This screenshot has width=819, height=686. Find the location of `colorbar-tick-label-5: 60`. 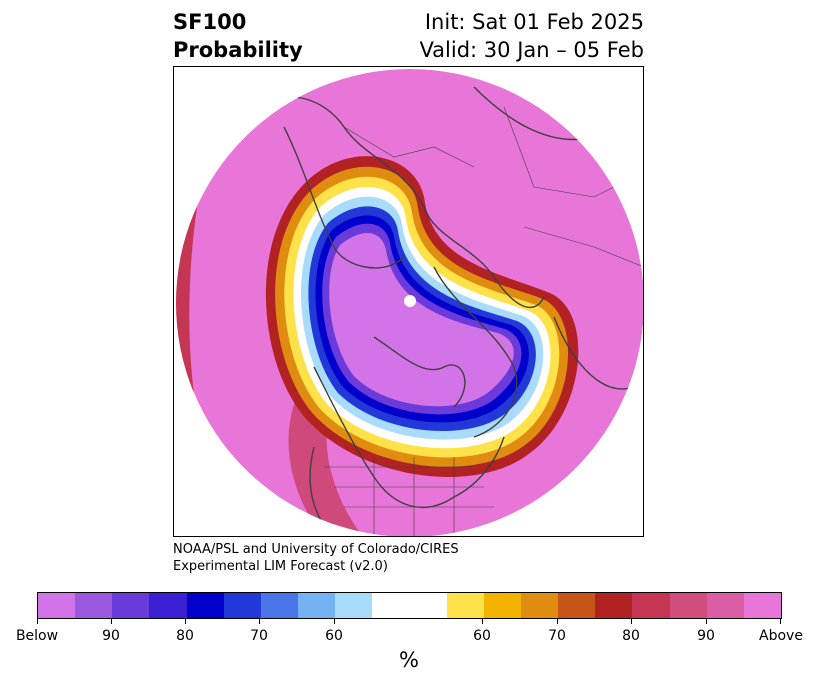

colorbar-tick-label-5: 60 is located at coordinates (482, 636).